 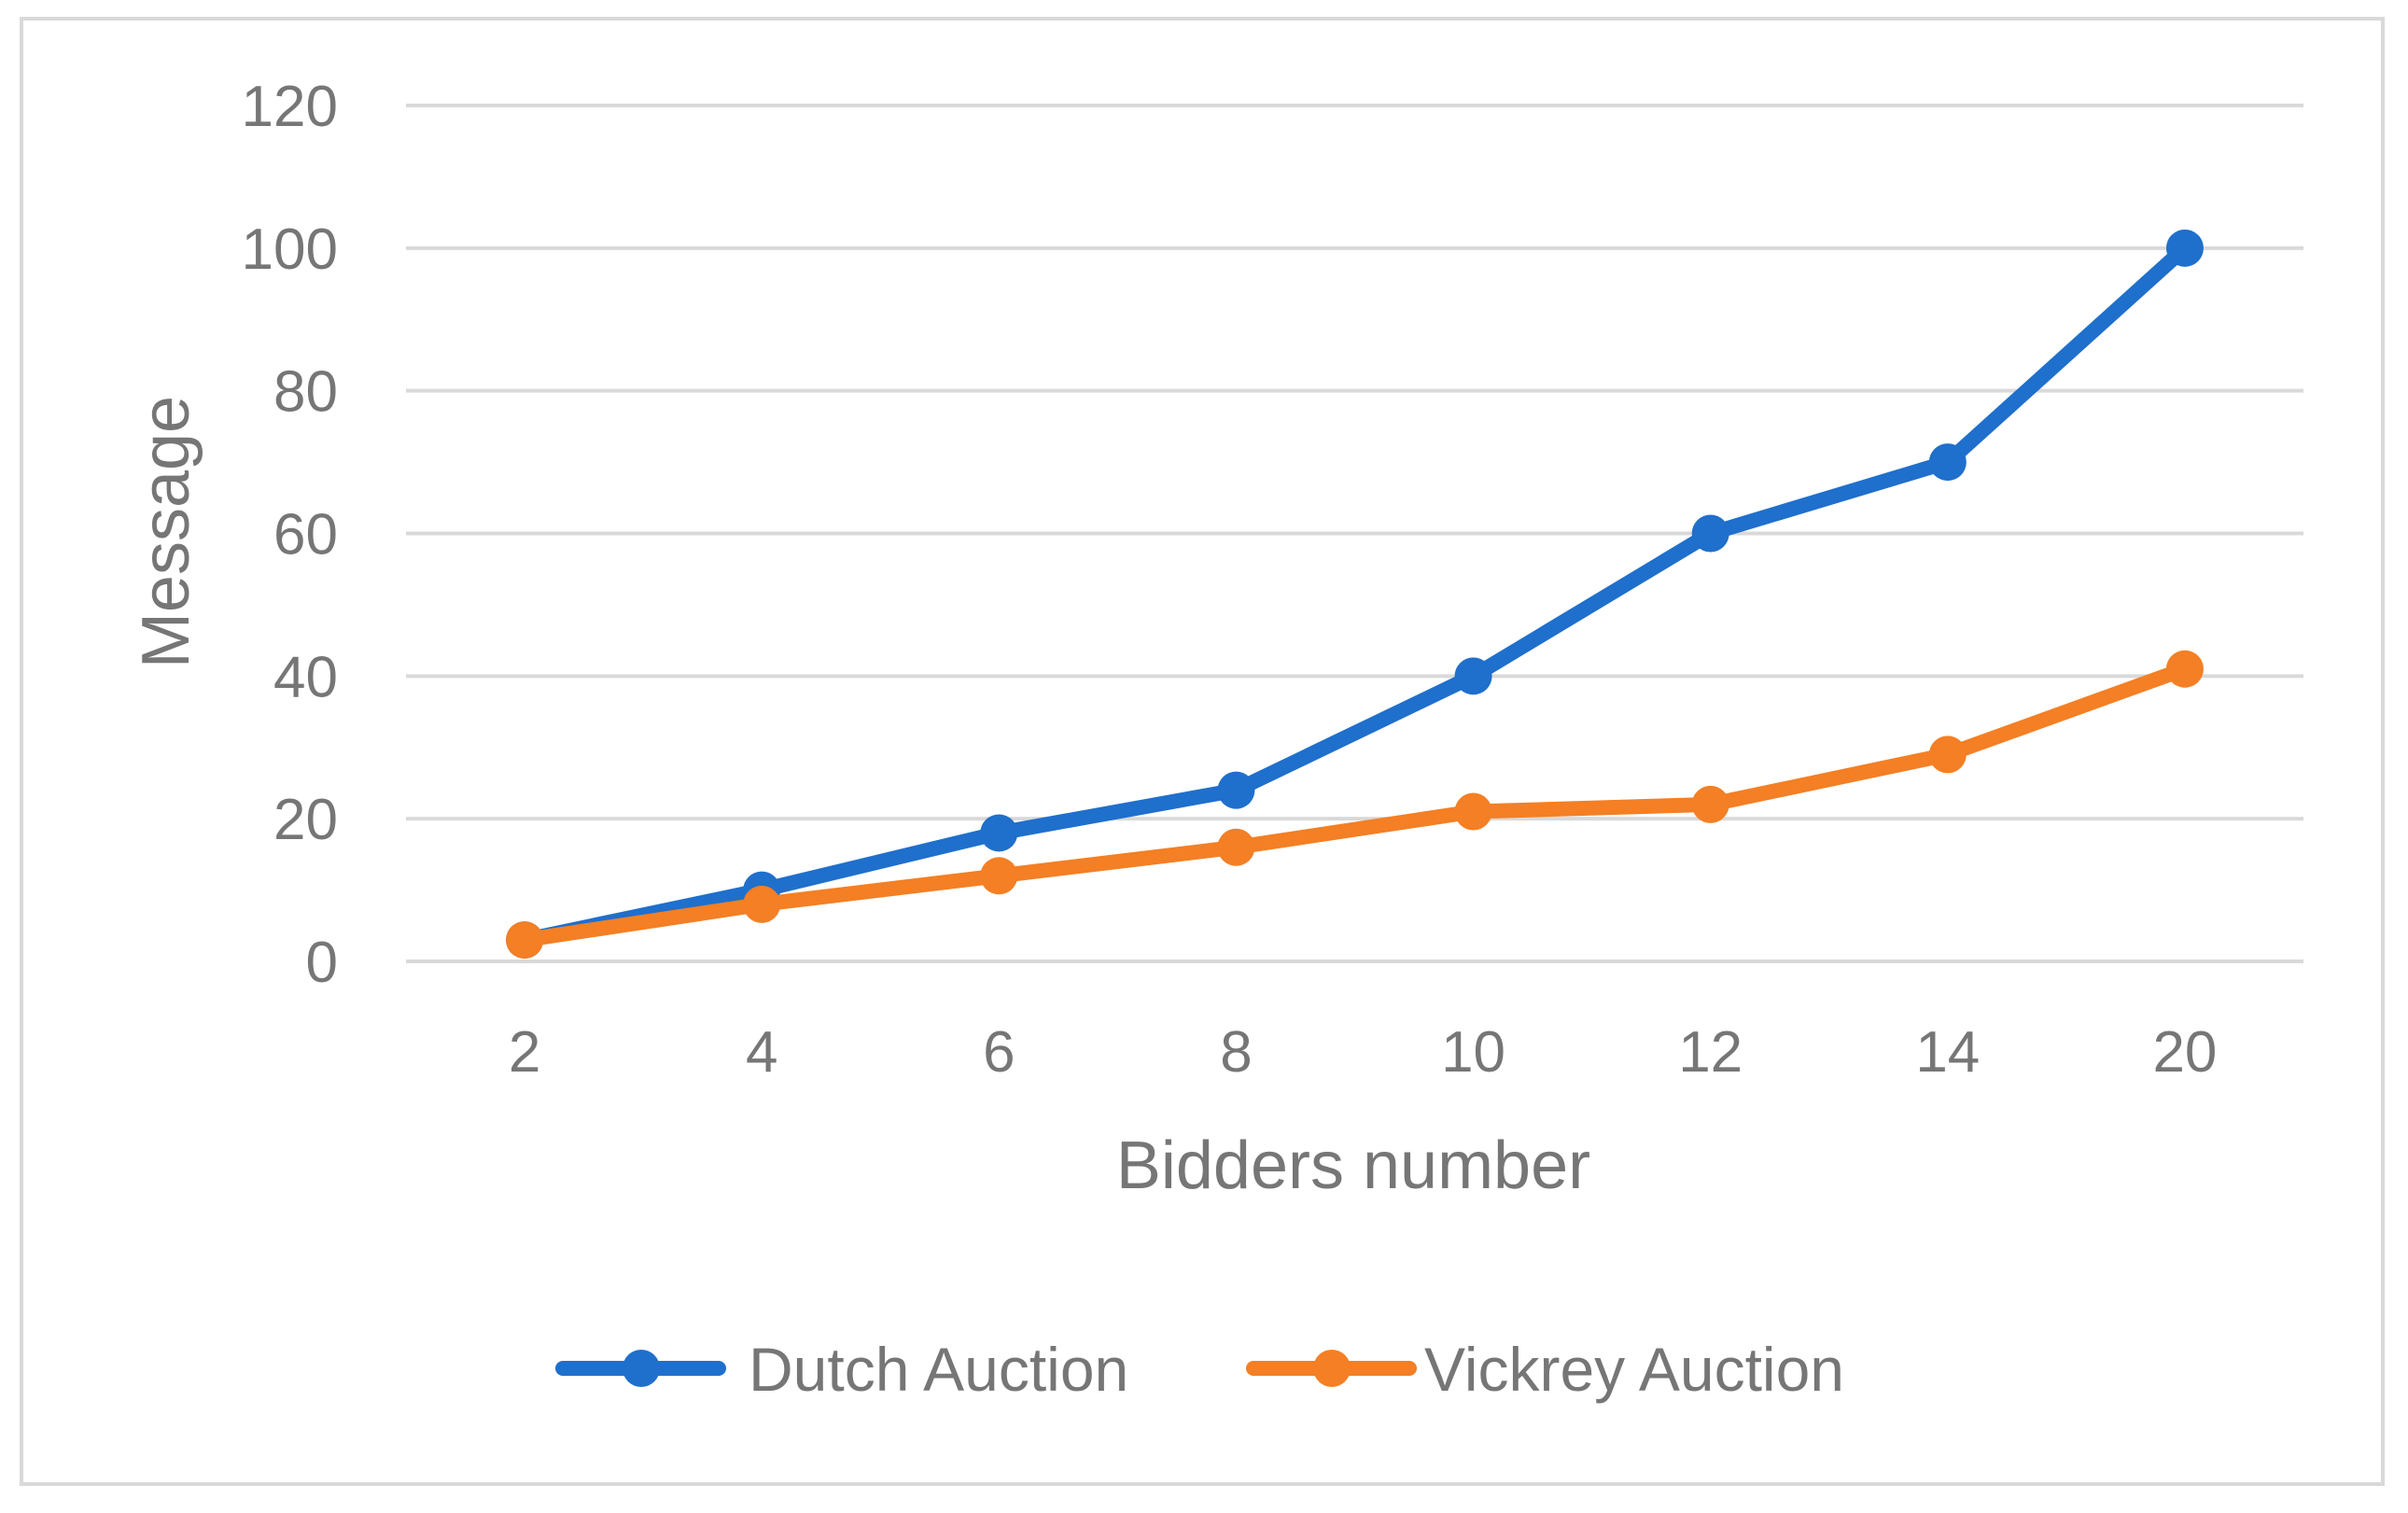 I want to click on x-tick-label: 6, so click(x=999, y=1052).